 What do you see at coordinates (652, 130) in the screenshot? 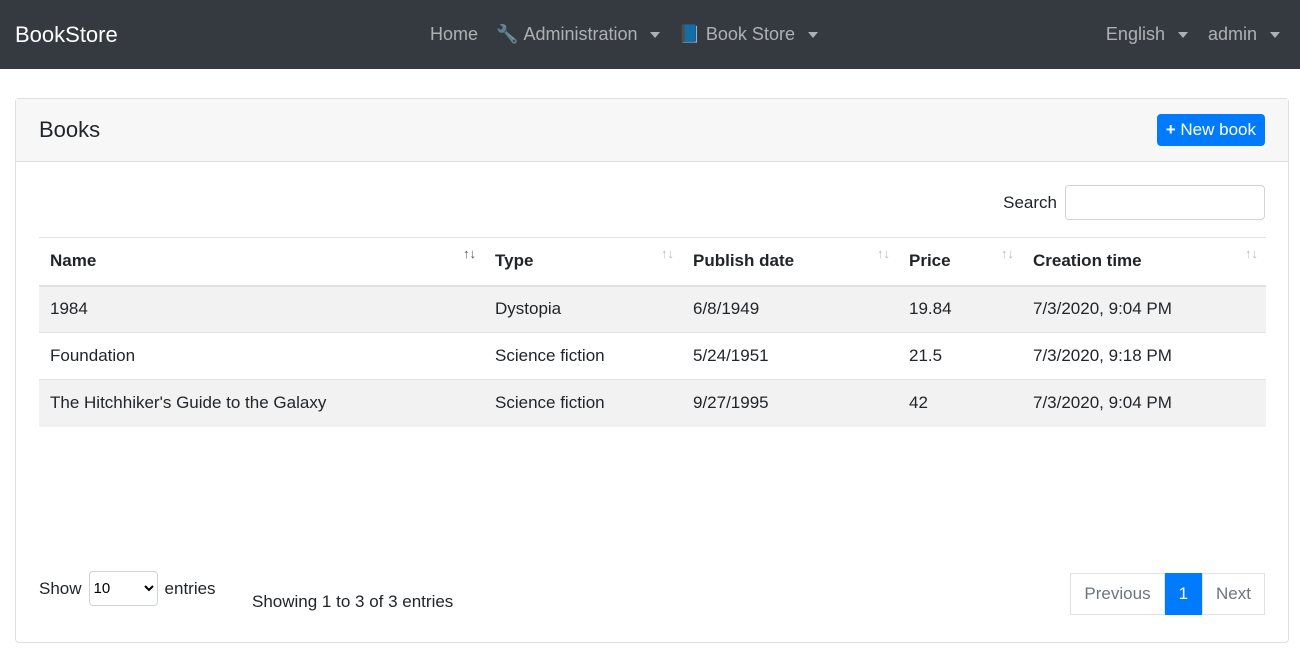
I see `card-header: Books + New book` at bounding box center [652, 130].